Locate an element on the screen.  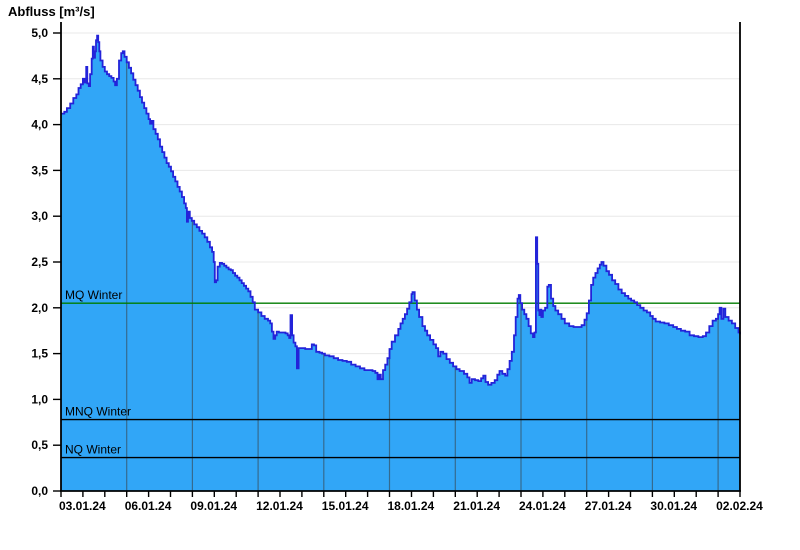
x-tick-label: 09.01.24 is located at coordinates (213, 506).